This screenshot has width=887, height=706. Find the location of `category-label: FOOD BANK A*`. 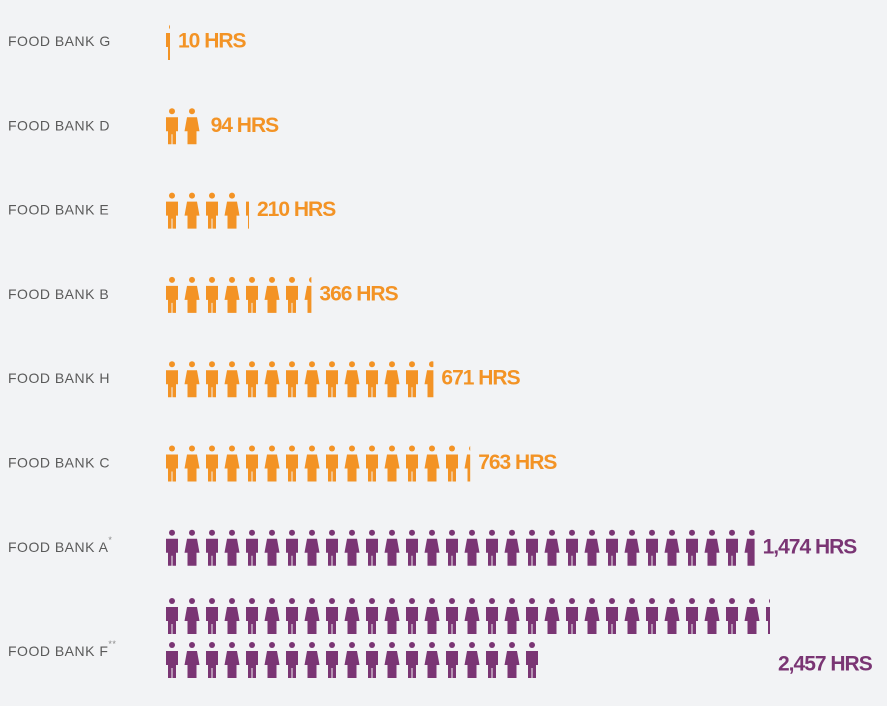

category-label: FOOD BANK A* is located at coordinates (60, 544).